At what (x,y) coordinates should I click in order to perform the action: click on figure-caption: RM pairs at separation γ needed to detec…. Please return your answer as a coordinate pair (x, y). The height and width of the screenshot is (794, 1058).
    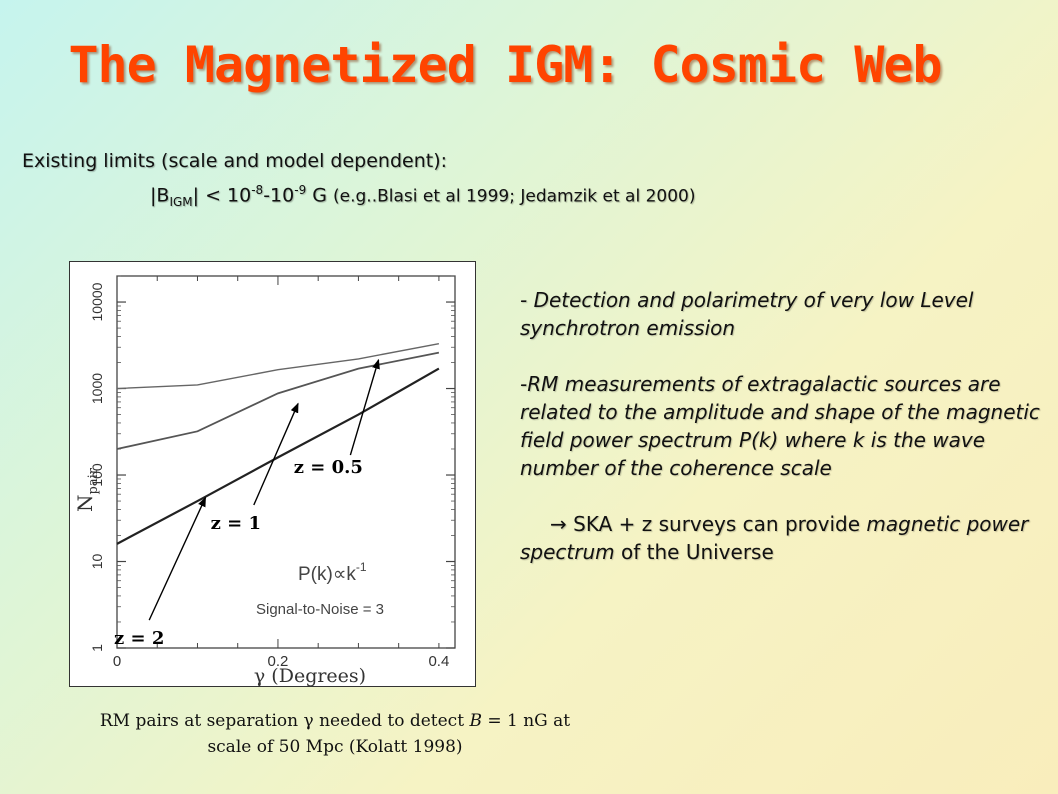
    Looking at the image, I should click on (335, 734).